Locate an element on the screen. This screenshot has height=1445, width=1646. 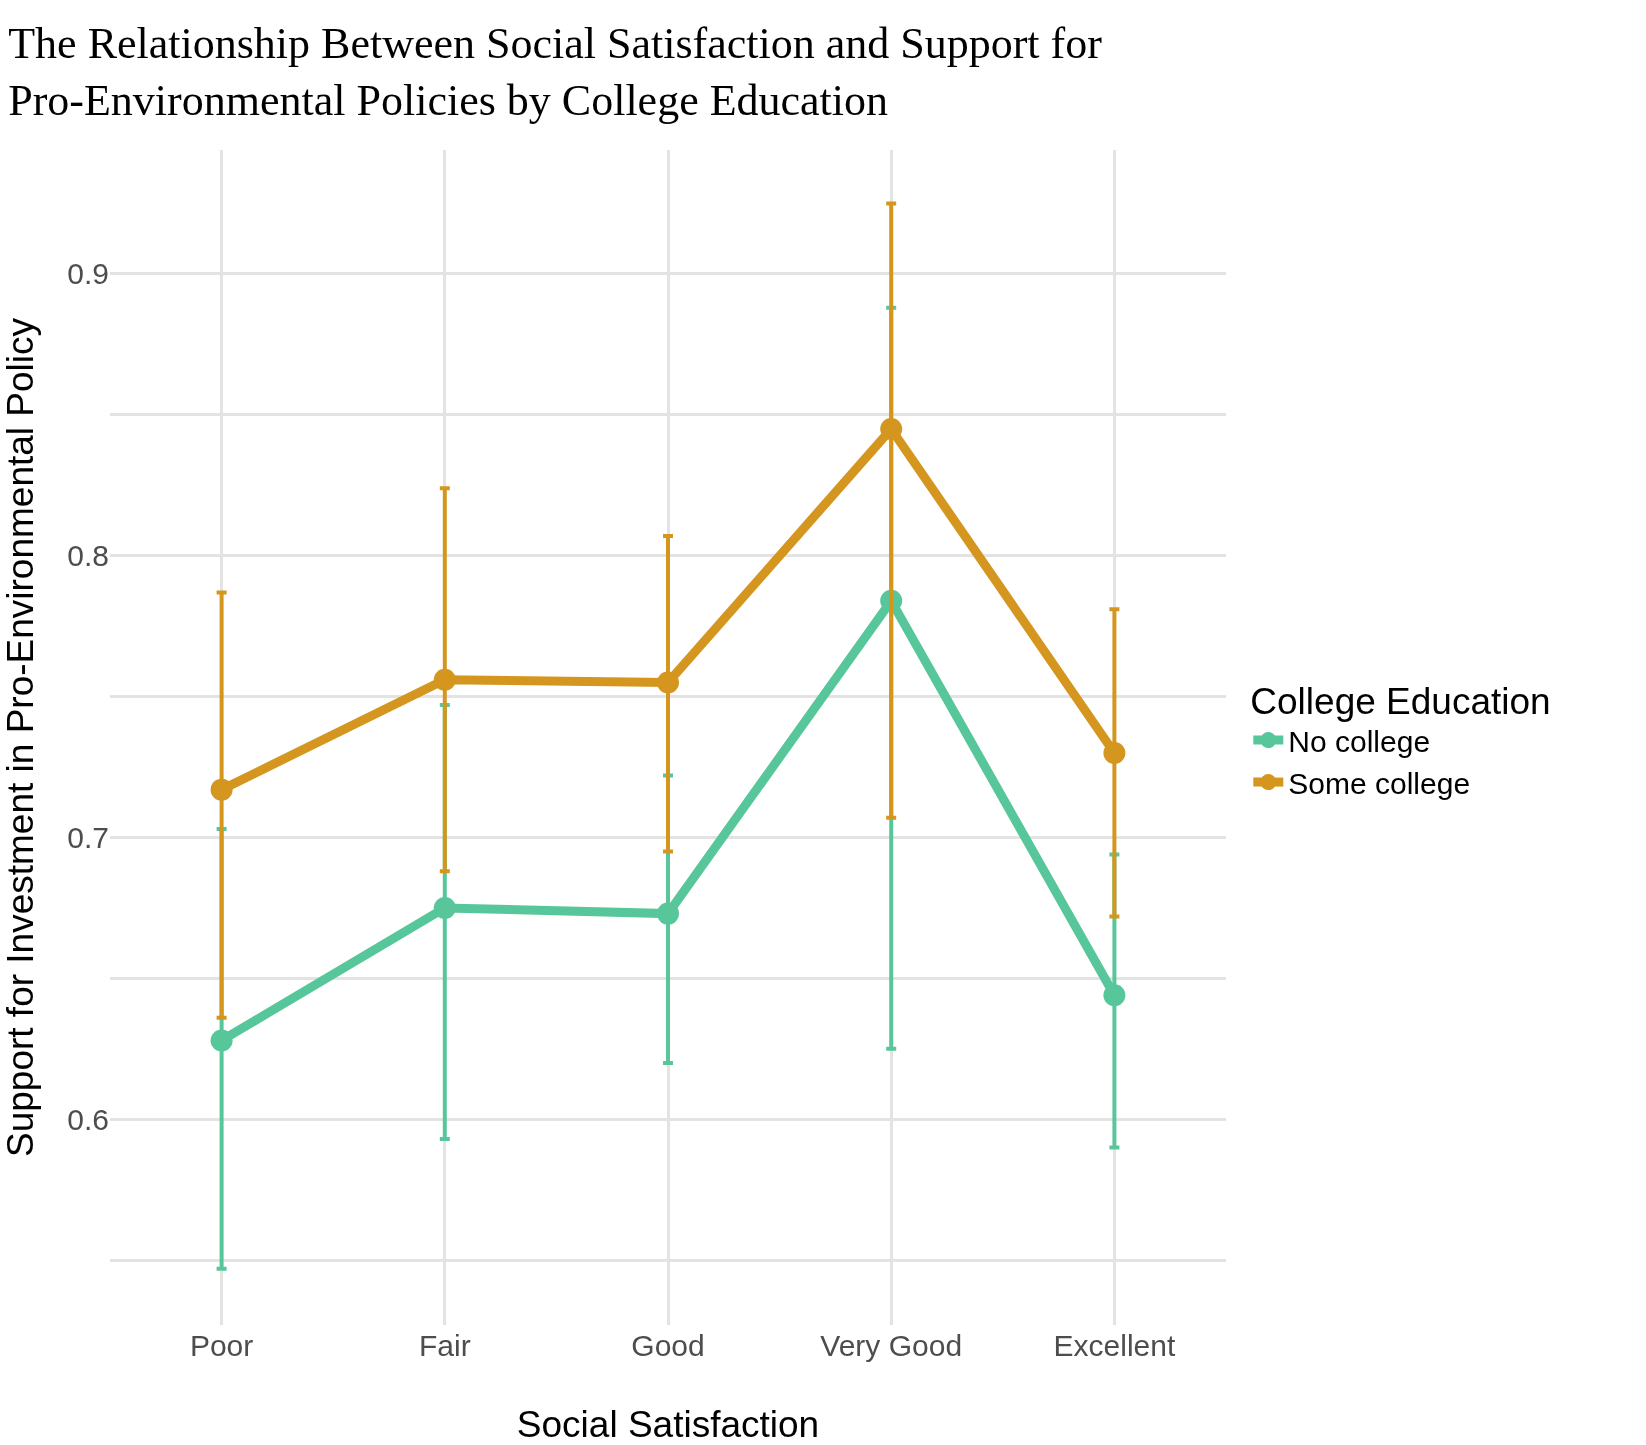
x-tick-label: Good is located at coordinates (668, 1345).